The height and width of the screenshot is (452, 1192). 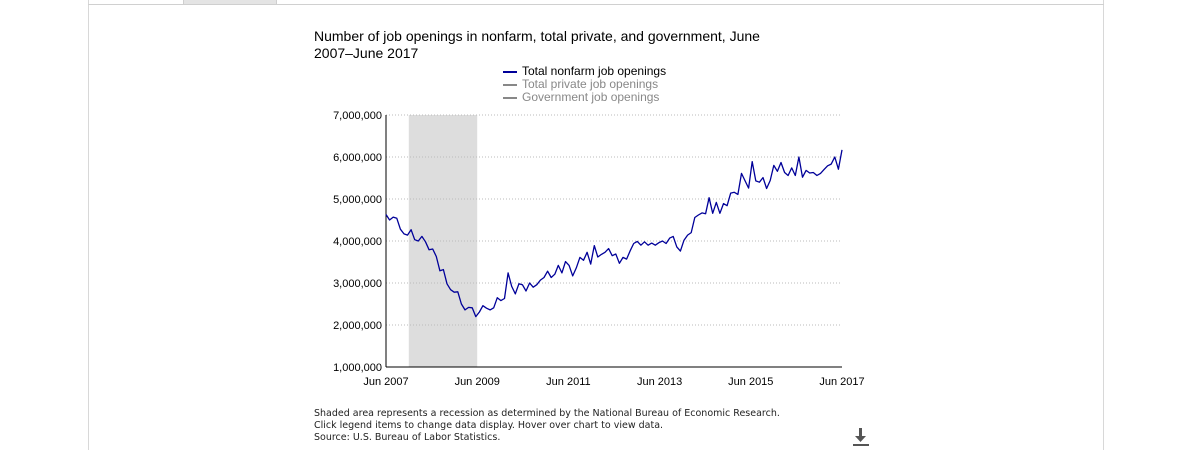 What do you see at coordinates (596, 4) in the screenshot?
I see `panel-top-border` at bounding box center [596, 4].